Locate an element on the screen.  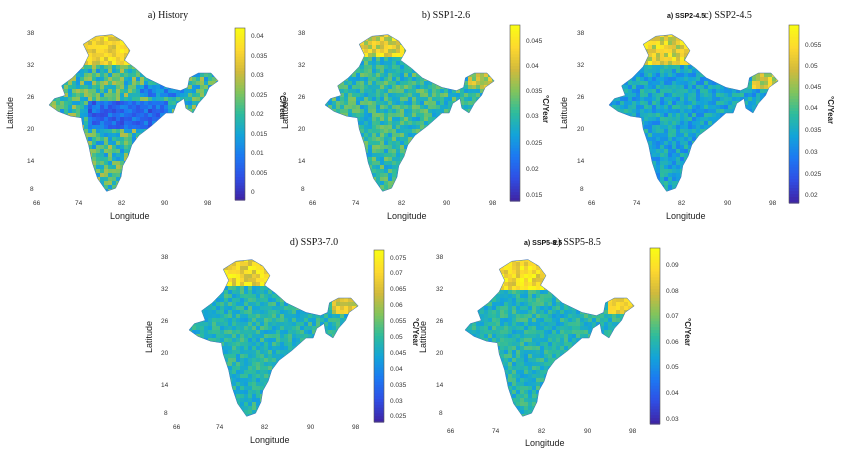
map-ssp126 is located at coordinates (405, 113).